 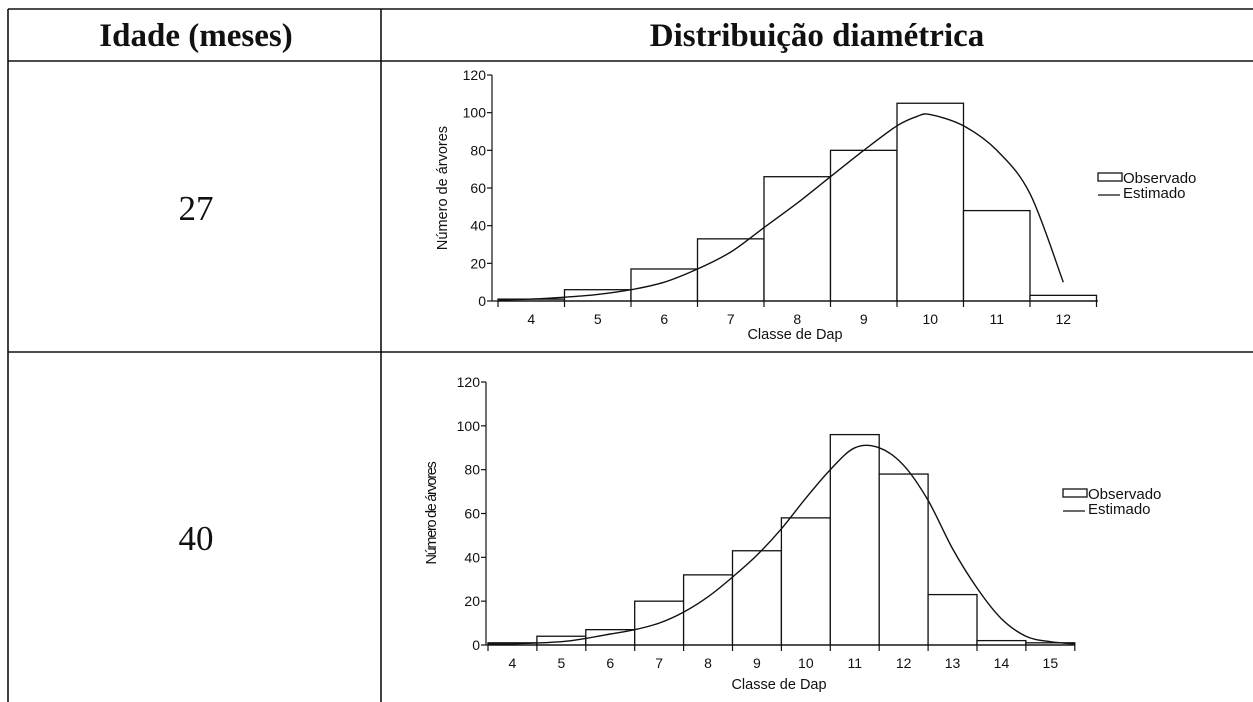 What do you see at coordinates (817, 36) in the screenshot?
I see `header-distribution: Distribuição diamétrica` at bounding box center [817, 36].